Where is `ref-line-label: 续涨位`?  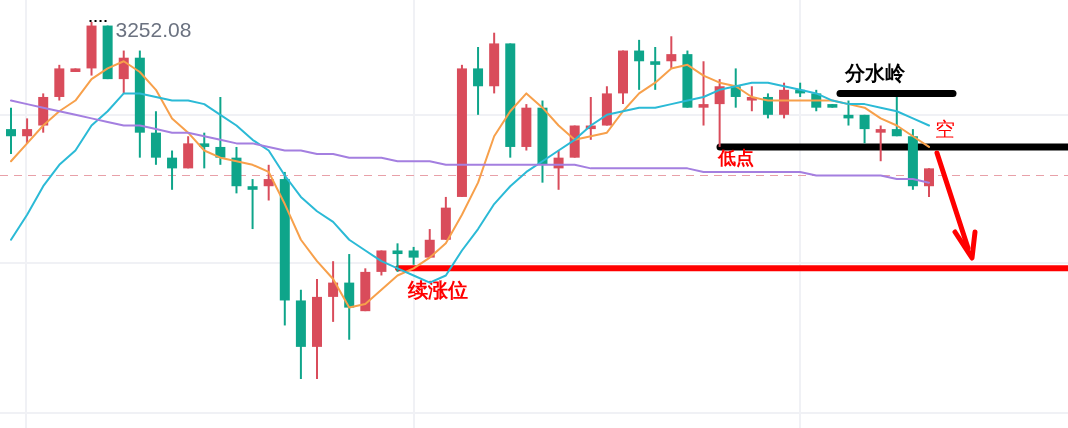 ref-line-label: 续涨位 is located at coordinates (437, 290).